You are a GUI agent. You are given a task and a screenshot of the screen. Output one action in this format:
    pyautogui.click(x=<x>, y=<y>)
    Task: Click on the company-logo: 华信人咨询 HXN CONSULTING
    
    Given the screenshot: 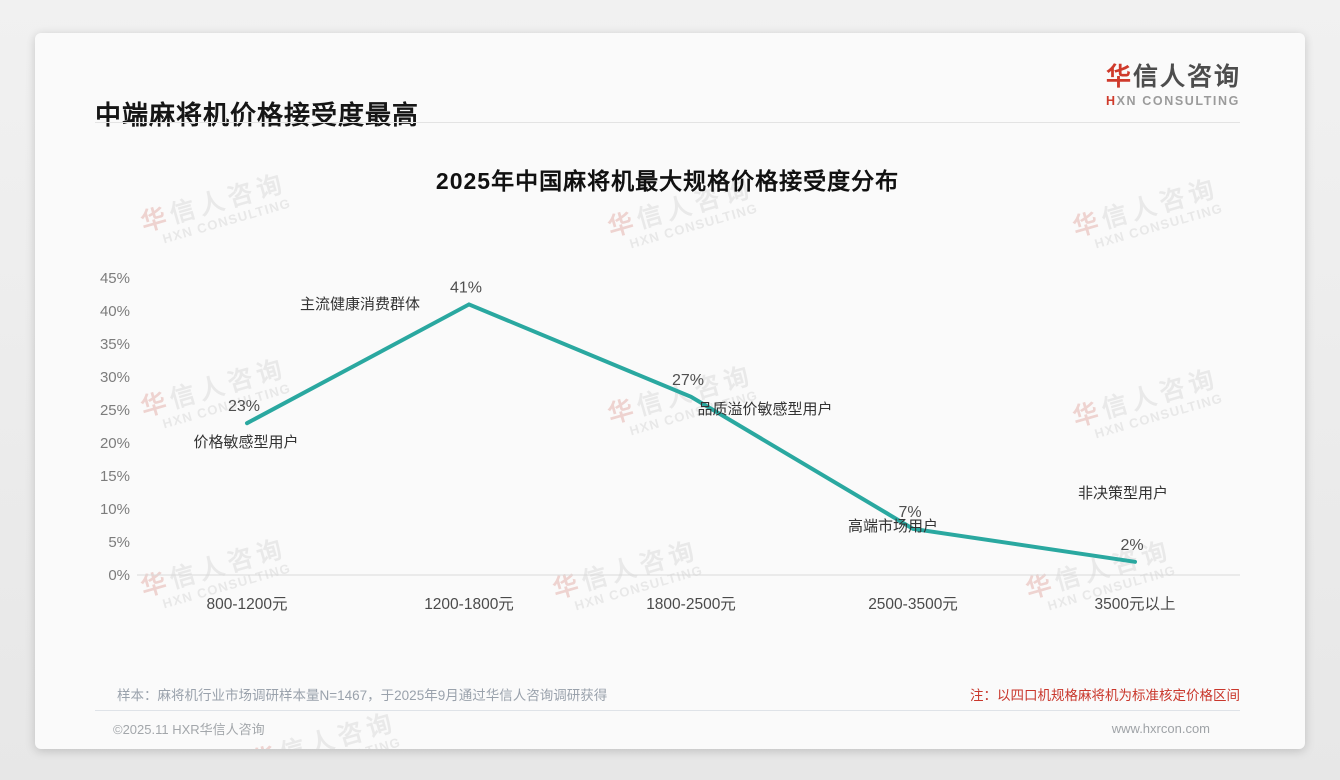 What is the action you would take?
    pyautogui.click(x=1173, y=82)
    